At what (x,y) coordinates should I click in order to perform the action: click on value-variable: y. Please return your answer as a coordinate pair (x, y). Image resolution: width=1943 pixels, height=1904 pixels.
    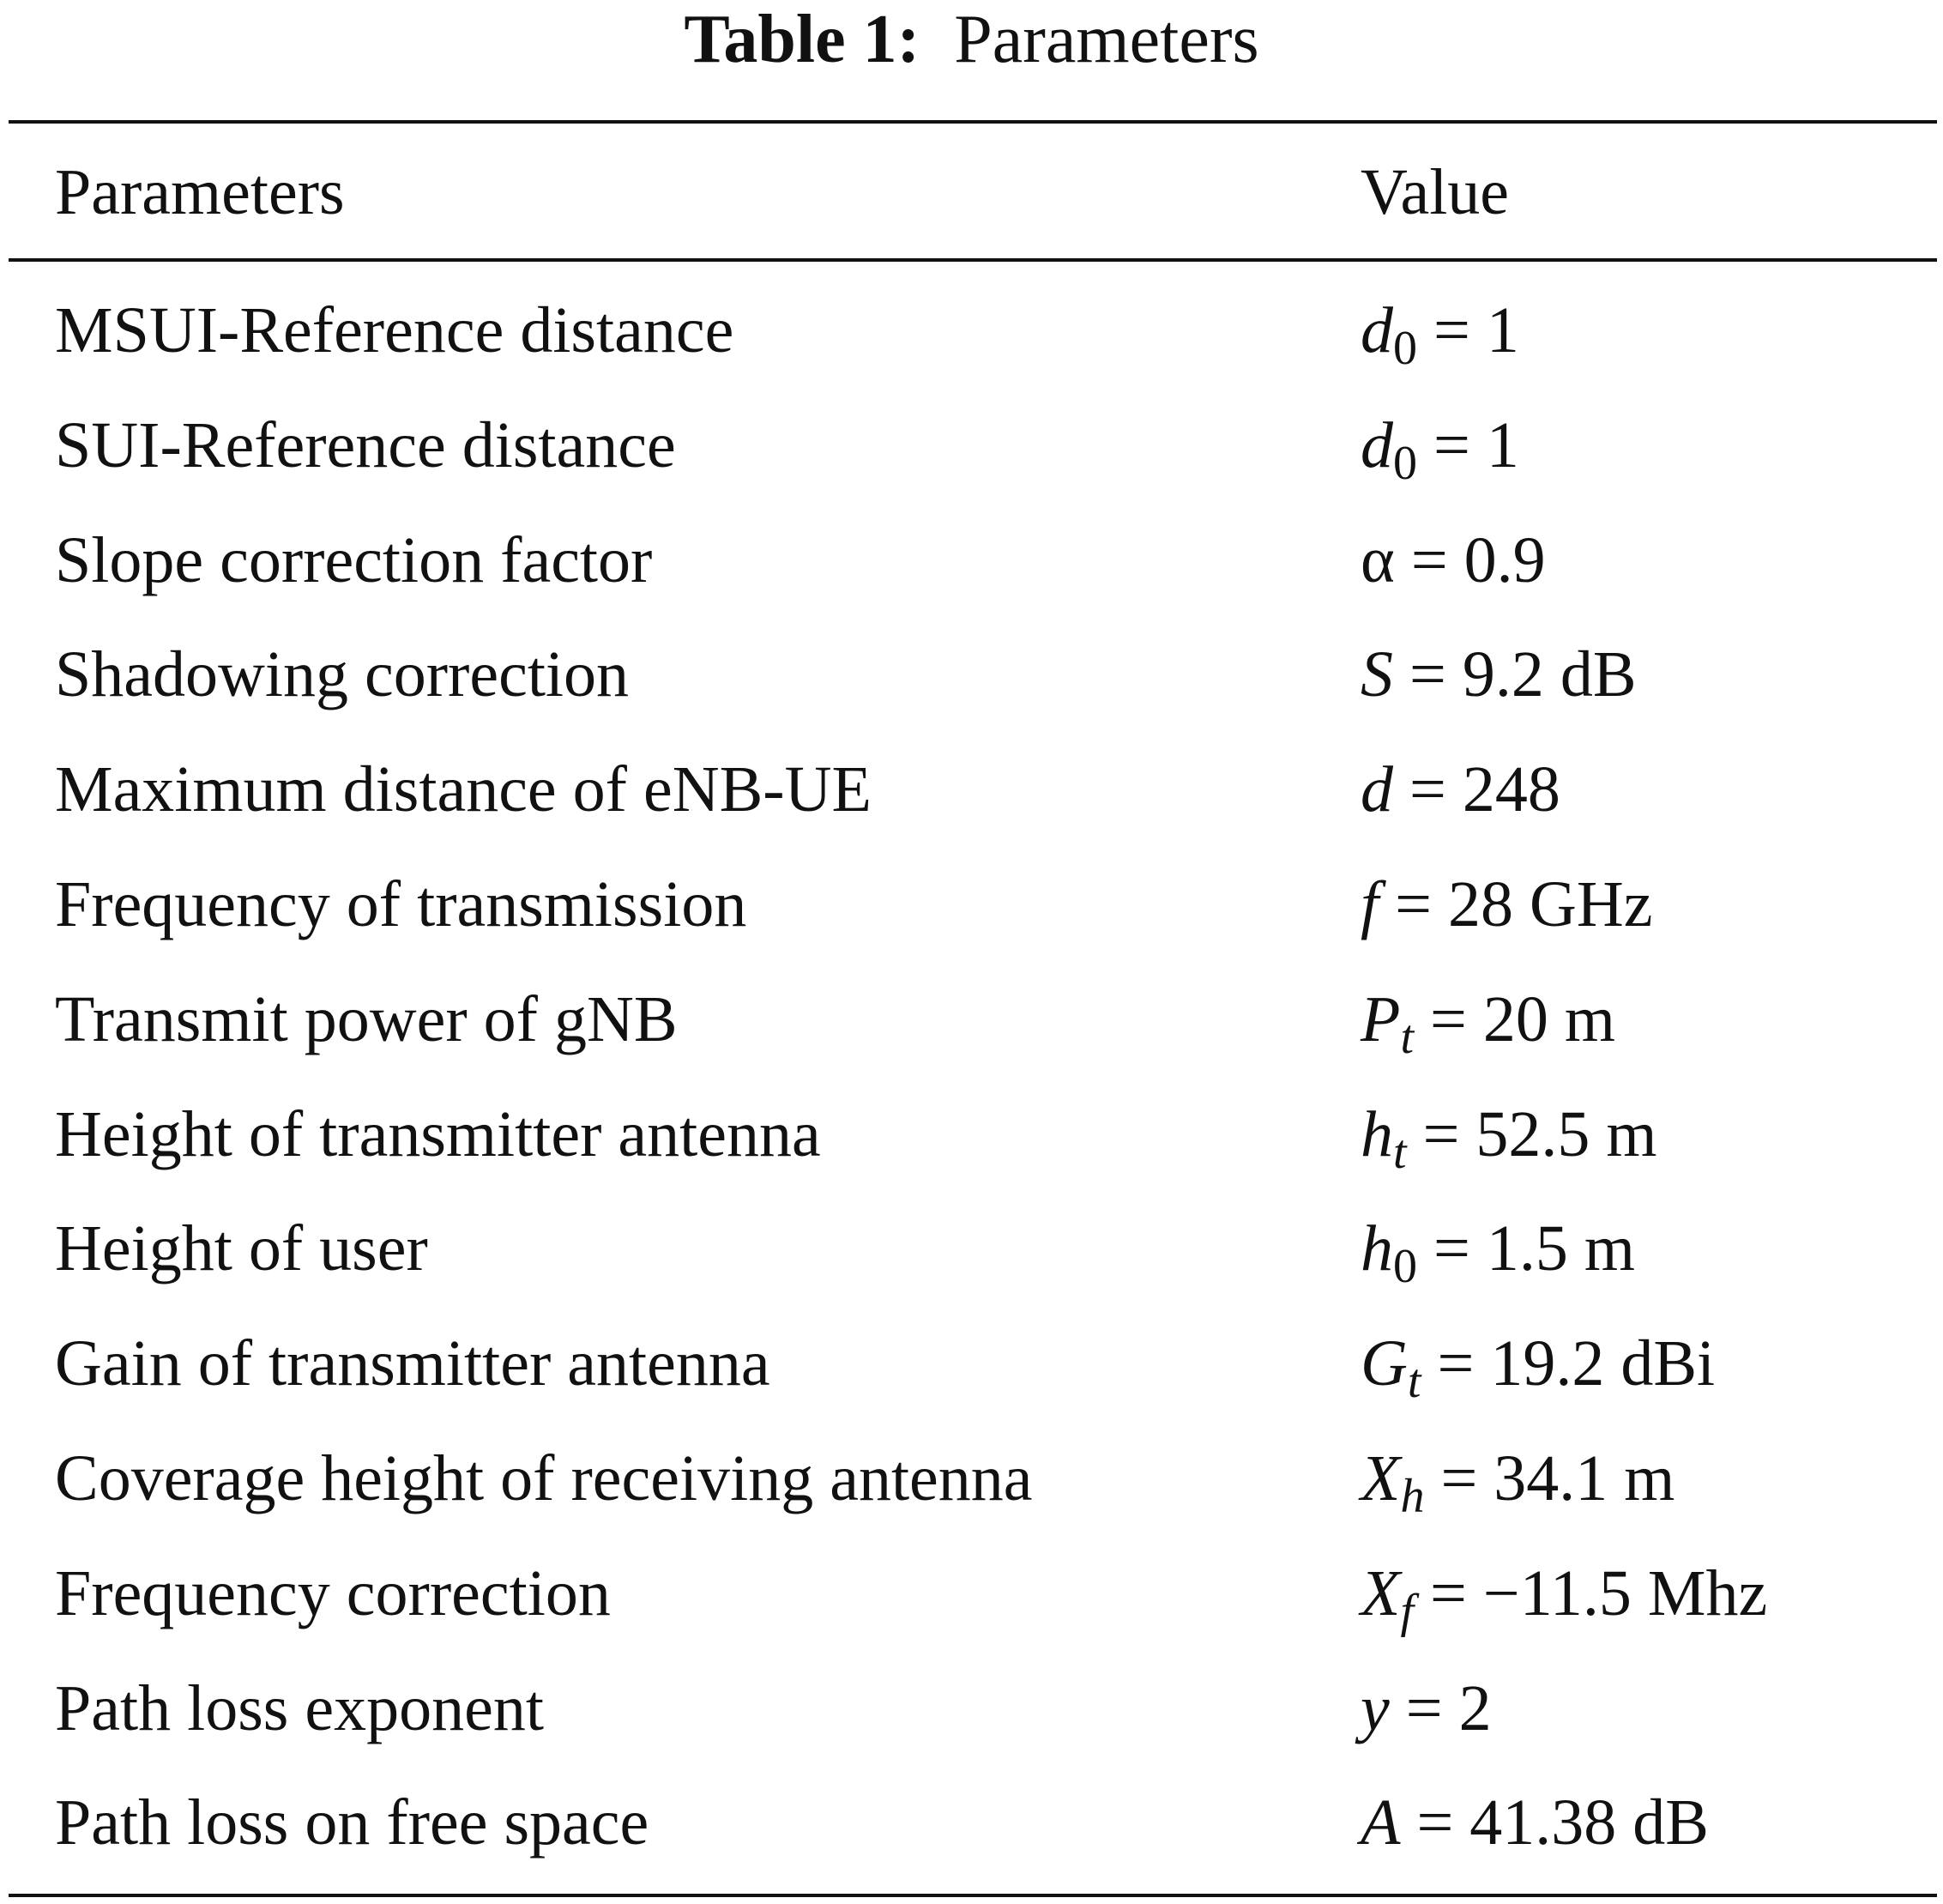
    Looking at the image, I should click on (1375, 1707).